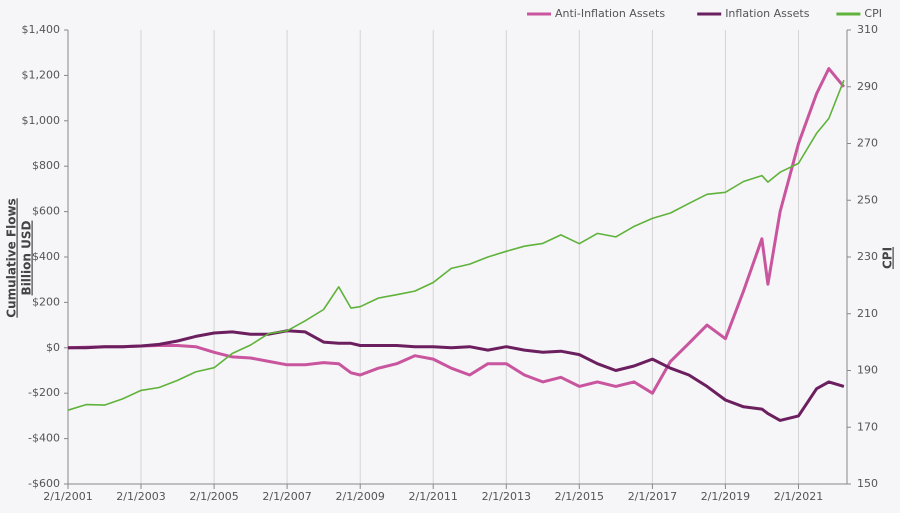 This screenshot has height=513, width=900. What do you see at coordinates (867, 86) in the screenshot?
I see `y2-tick-label: 290` at bounding box center [867, 86].